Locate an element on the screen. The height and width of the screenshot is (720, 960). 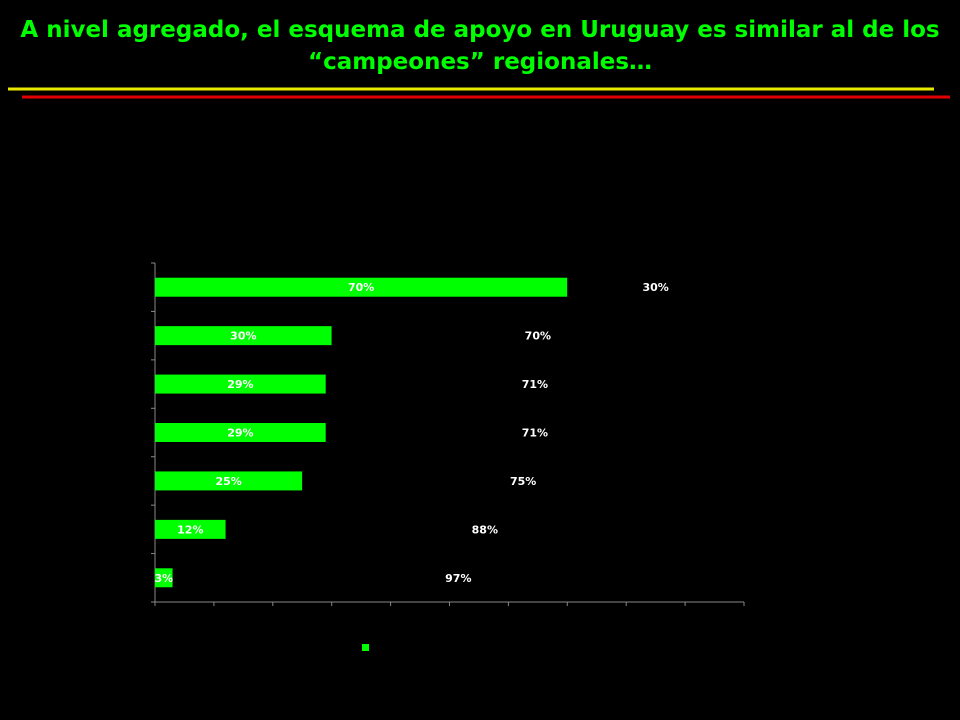
data-label-series-2-row-3: 71% is located at coordinates (535, 384).